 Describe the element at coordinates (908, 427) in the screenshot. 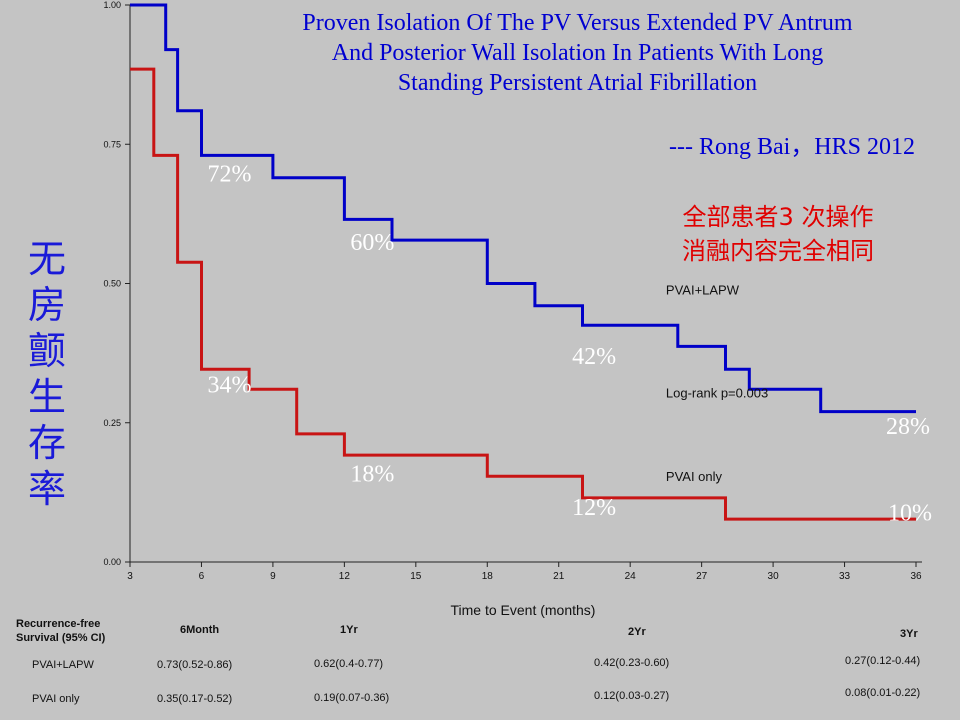

I see `percent-label: 28%` at that location.